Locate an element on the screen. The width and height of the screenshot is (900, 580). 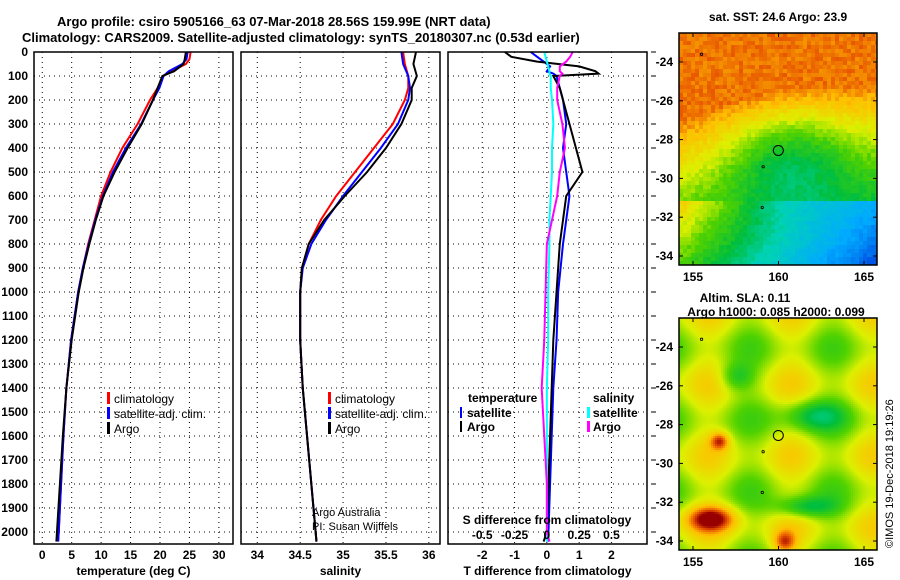
timestamp: ©IMOS 19-Dec-2018 19:19:26 is located at coordinates (890, 473).